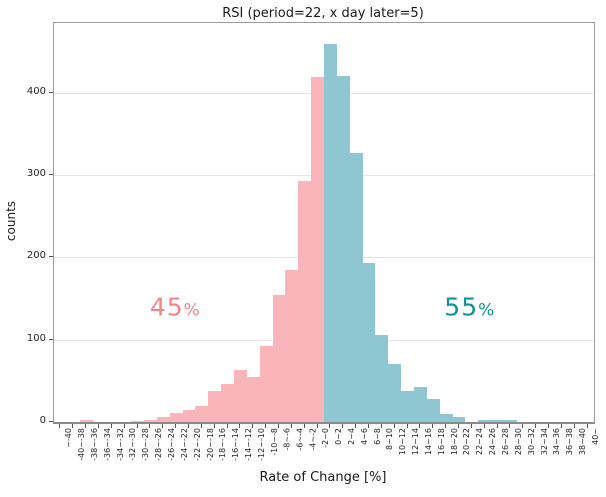 The height and width of the screenshot is (497, 606). Describe the element at coordinates (570, 442) in the screenshot. I see `xtick-label-36~38: 36~38` at that location.